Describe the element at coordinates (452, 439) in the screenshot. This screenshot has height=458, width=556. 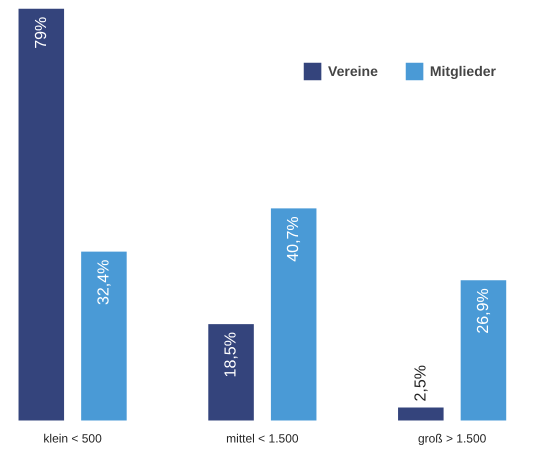
I see `x-tick-label: groß > 1.500` at that location.